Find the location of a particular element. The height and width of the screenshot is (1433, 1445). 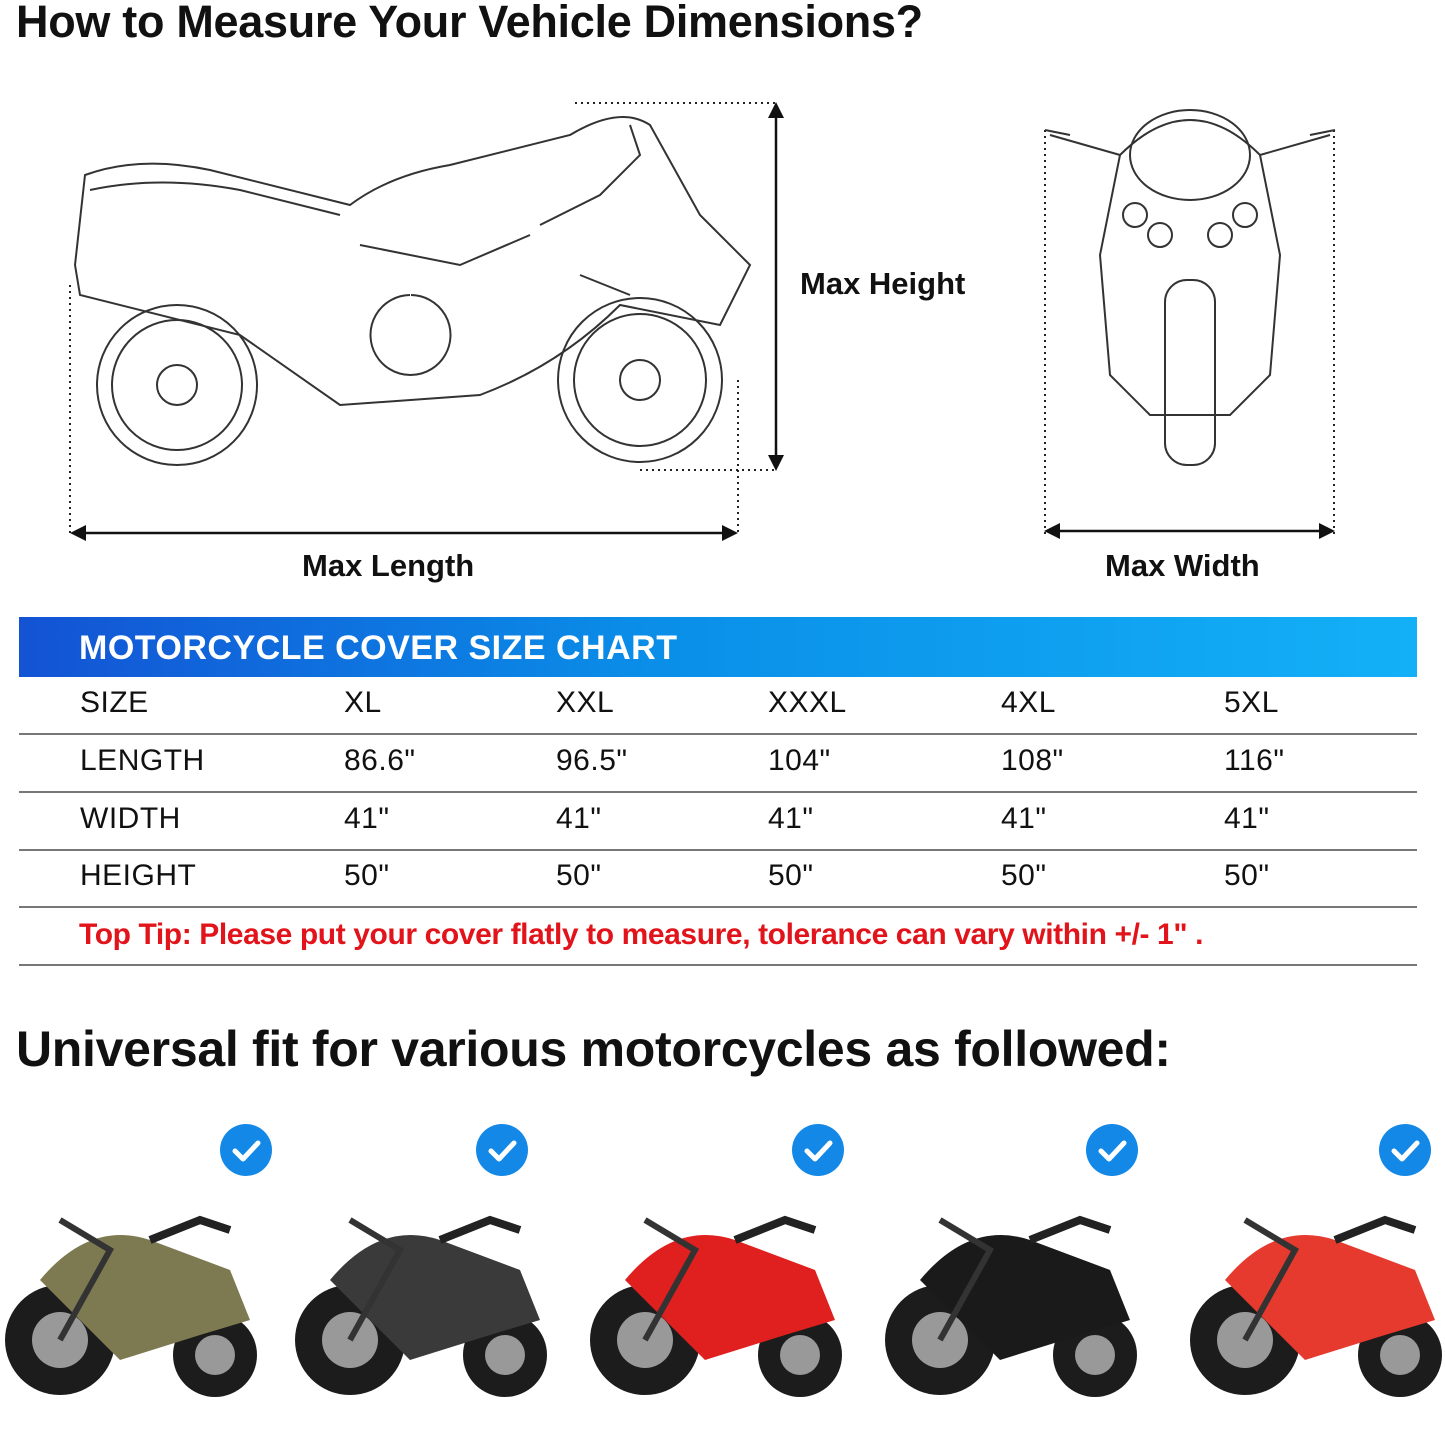

row-label: LENGTH is located at coordinates (142, 760).